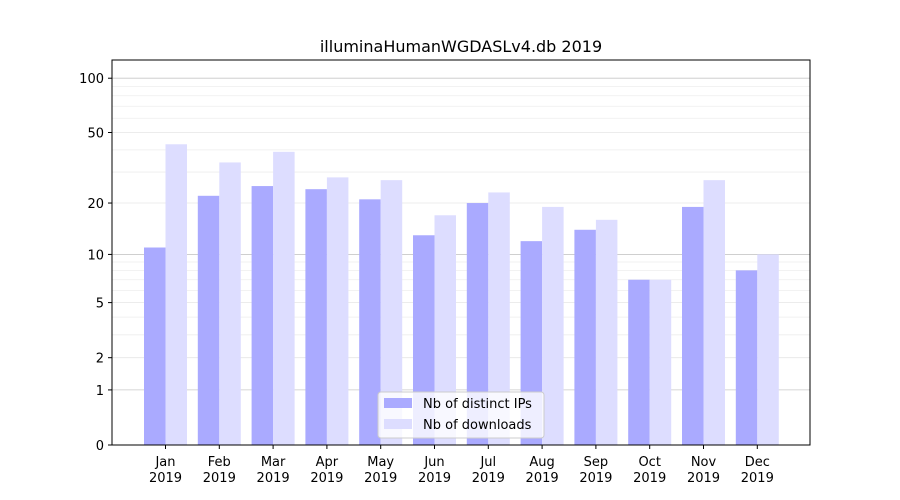  What do you see at coordinates (100, 304) in the screenshot?
I see `y-tick-label: 5` at bounding box center [100, 304].